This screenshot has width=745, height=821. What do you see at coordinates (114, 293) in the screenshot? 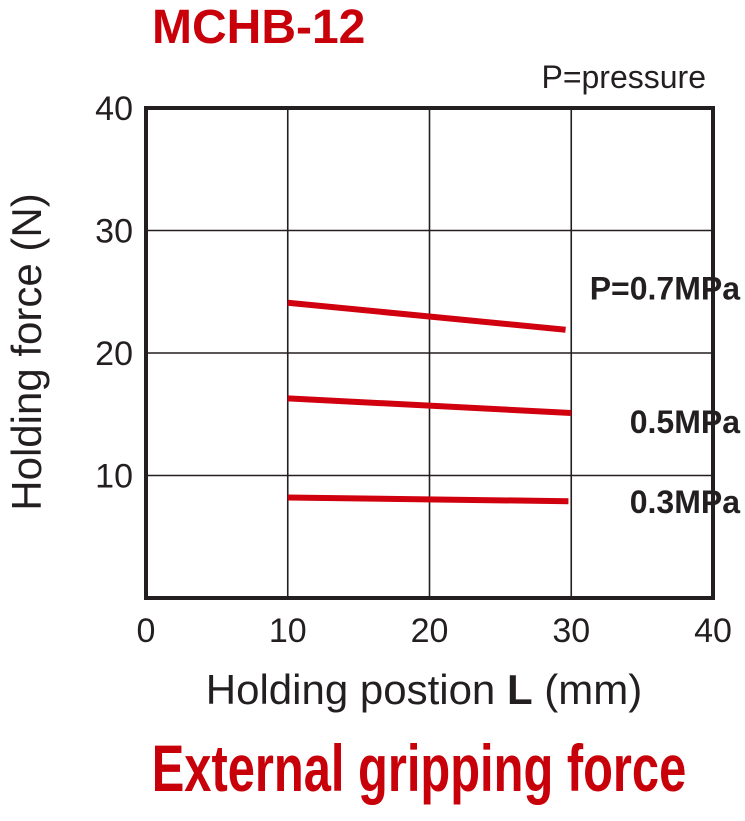
I see `y-tick-labels: 10 20 30 40` at bounding box center [114, 293].